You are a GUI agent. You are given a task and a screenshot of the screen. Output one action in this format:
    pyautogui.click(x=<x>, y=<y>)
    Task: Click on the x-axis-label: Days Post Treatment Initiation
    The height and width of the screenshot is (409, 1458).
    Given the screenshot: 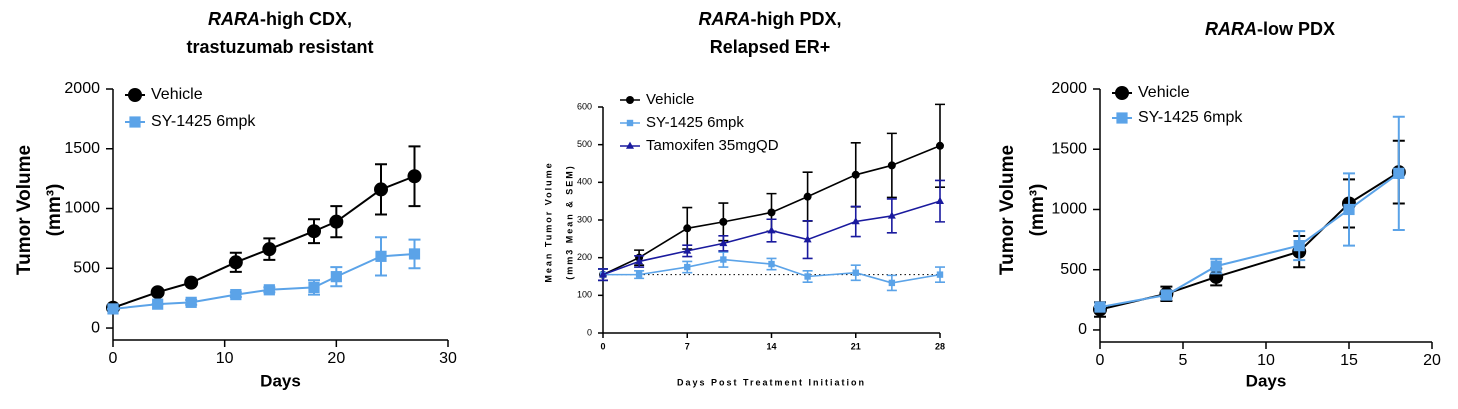 What is the action you would take?
    pyautogui.click(x=771, y=382)
    